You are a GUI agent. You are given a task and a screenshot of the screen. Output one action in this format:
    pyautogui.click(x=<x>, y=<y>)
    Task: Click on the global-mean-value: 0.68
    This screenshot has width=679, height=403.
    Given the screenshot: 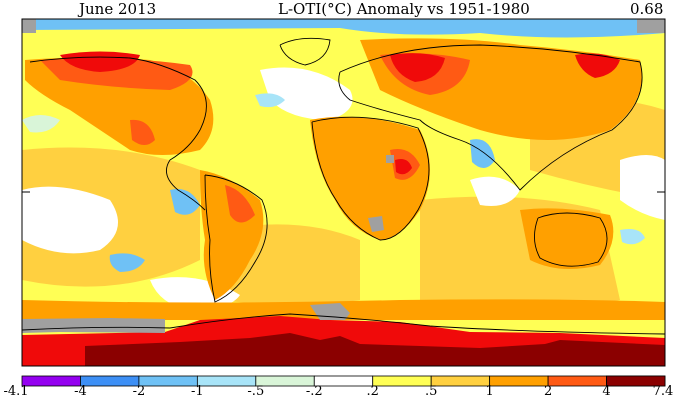 What is the action you would take?
    pyautogui.click(x=647, y=9)
    